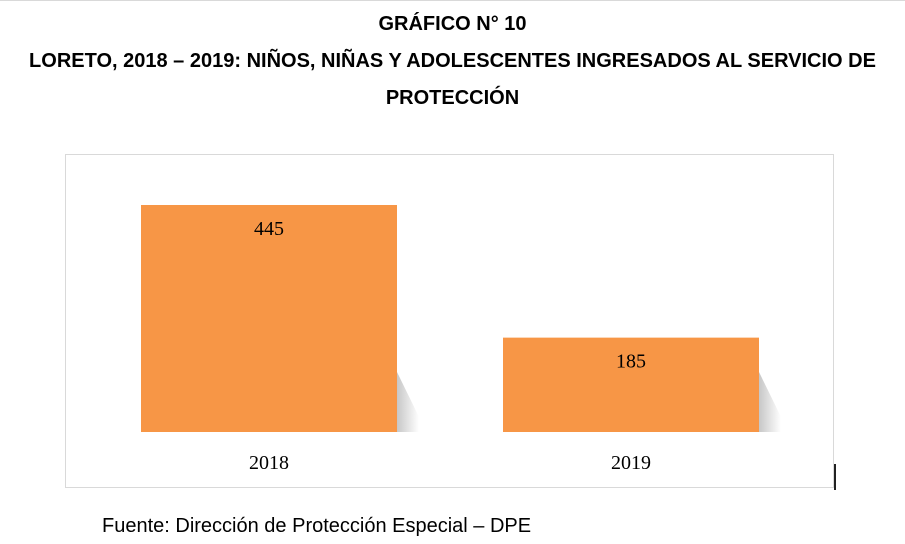 The image size is (905, 544). Describe the element at coordinates (631, 362) in the screenshot. I see `data-label-2019: 185` at that location.